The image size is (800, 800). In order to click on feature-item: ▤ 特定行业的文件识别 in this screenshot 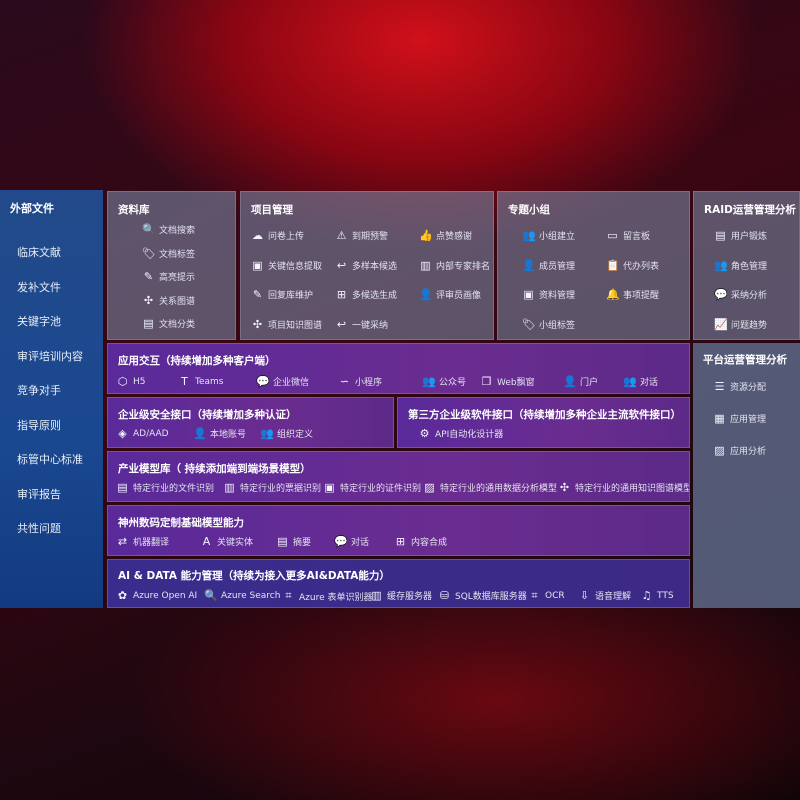, I will do `click(165, 487)`.